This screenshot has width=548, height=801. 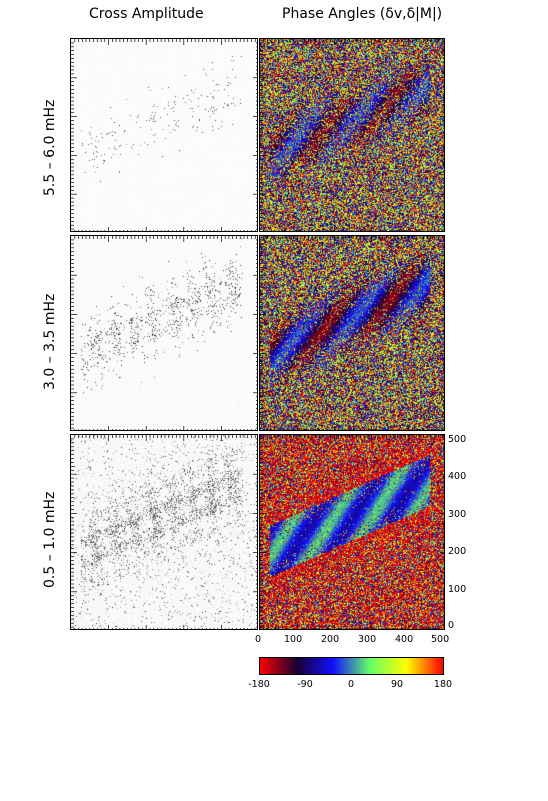 I want to click on y-tick-label: 500, so click(x=457, y=439).